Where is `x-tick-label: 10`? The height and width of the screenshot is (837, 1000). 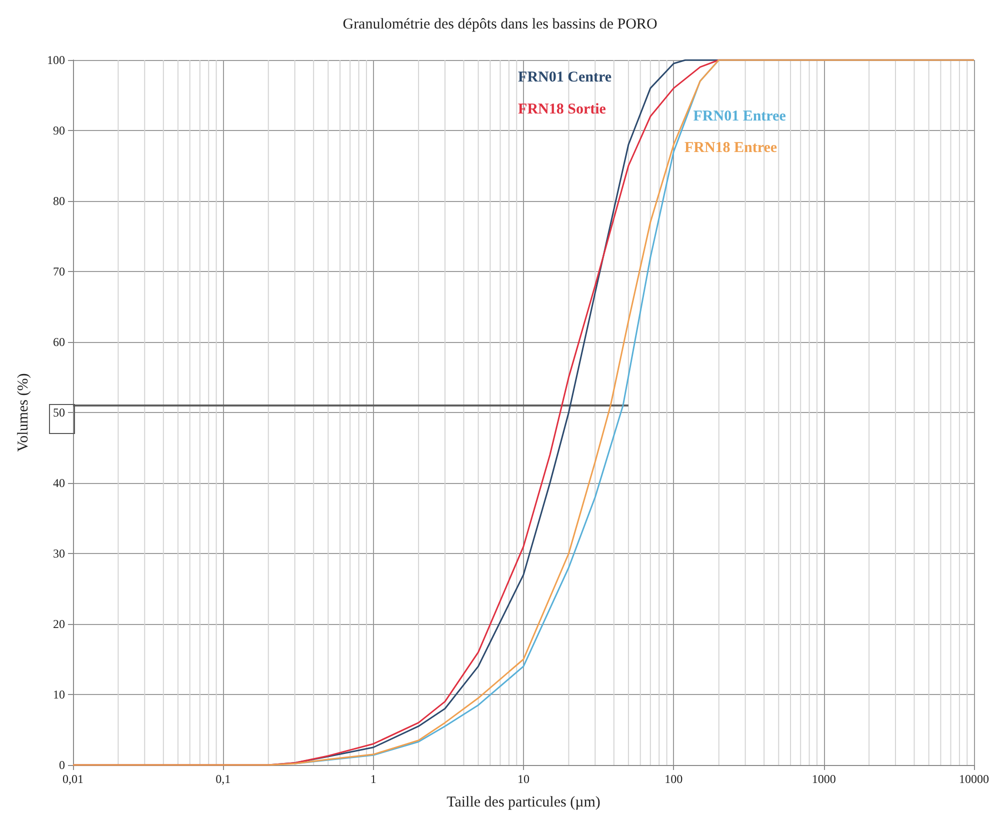 x-tick-label: 10 is located at coordinates (524, 779).